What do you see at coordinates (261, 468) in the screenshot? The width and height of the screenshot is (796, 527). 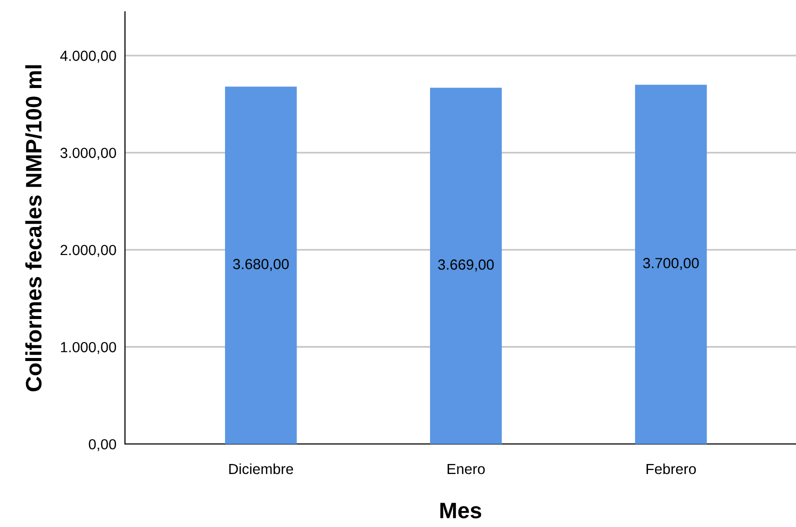 I see `x-tick-label: Diciembre` at bounding box center [261, 468].